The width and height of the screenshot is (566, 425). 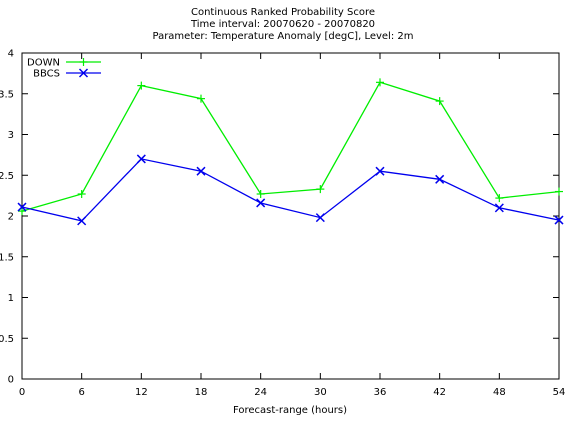 What do you see at coordinates (43, 63) in the screenshot?
I see `legend-label-down: DOWN` at bounding box center [43, 63].